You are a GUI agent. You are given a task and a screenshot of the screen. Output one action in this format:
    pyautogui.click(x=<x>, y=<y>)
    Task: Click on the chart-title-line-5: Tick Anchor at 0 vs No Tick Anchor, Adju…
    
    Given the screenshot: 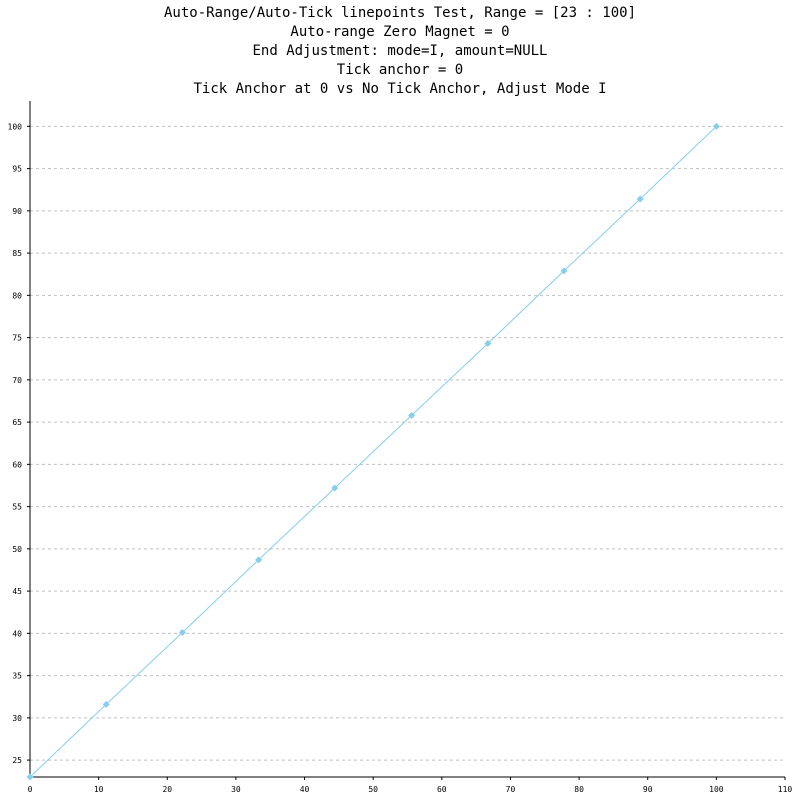 What is the action you would take?
    pyautogui.click(x=400, y=89)
    